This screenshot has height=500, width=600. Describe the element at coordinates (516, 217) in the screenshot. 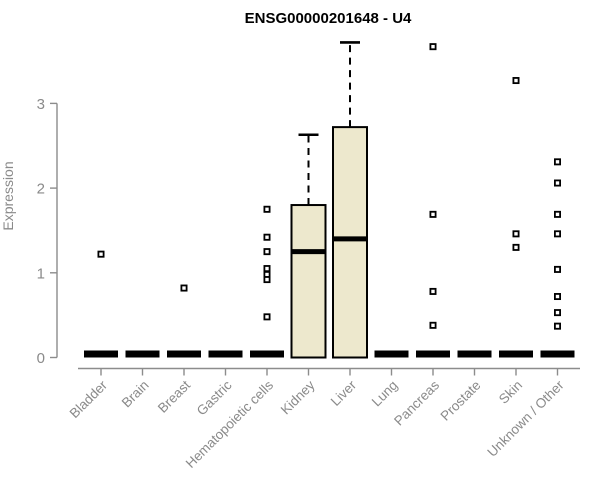

I see `box-group-skin` at that location.